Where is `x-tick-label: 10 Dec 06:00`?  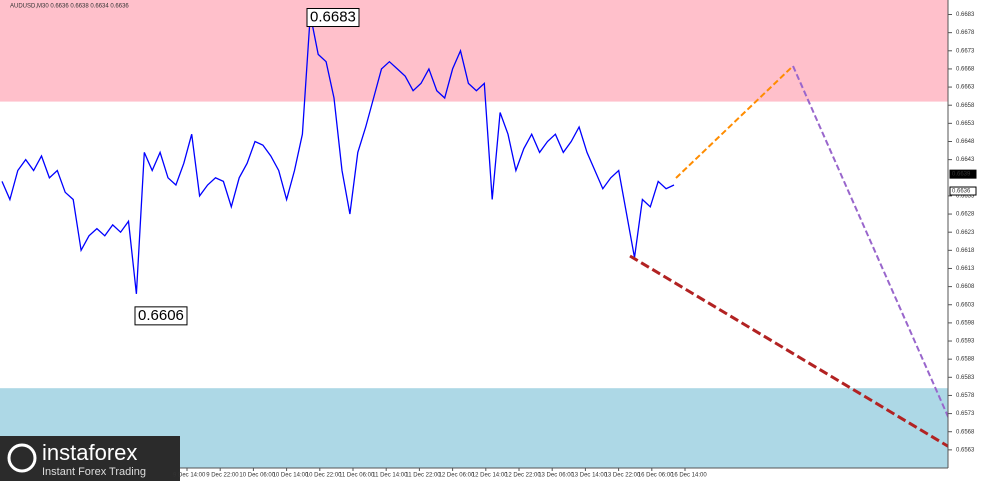 x-tick-label: 10 Dec 06:00 is located at coordinates (257, 476).